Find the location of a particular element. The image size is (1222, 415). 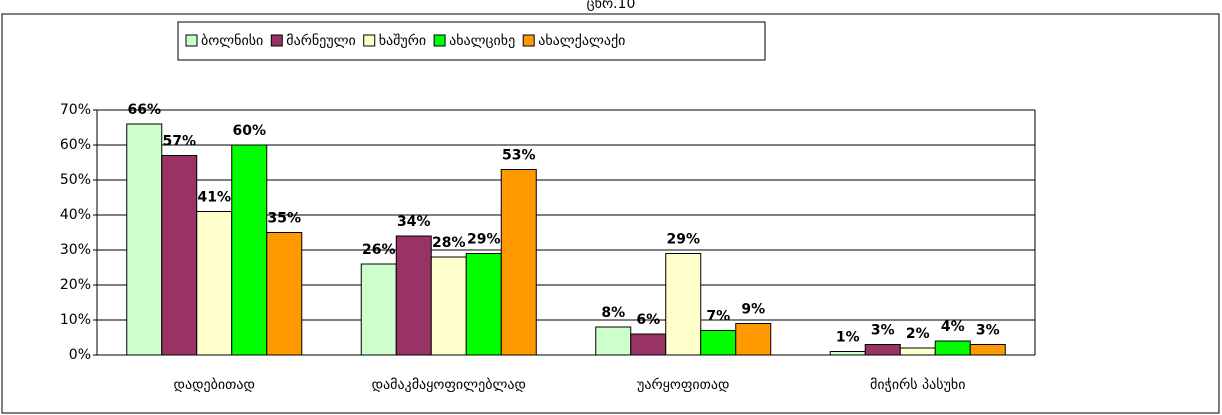

value-label: 41% is located at coordinates (214, 198).